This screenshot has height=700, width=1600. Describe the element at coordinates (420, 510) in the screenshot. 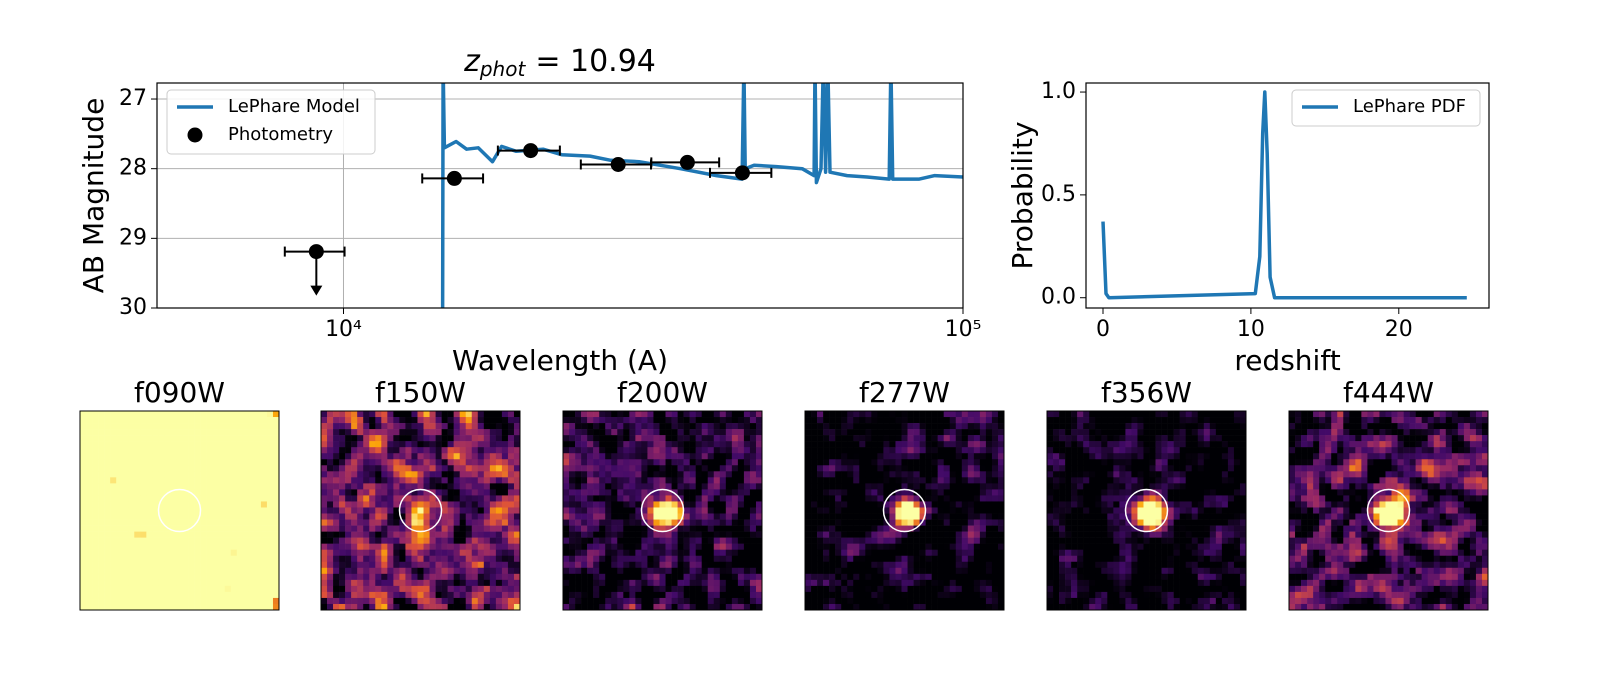

I see `aperture` at that location.